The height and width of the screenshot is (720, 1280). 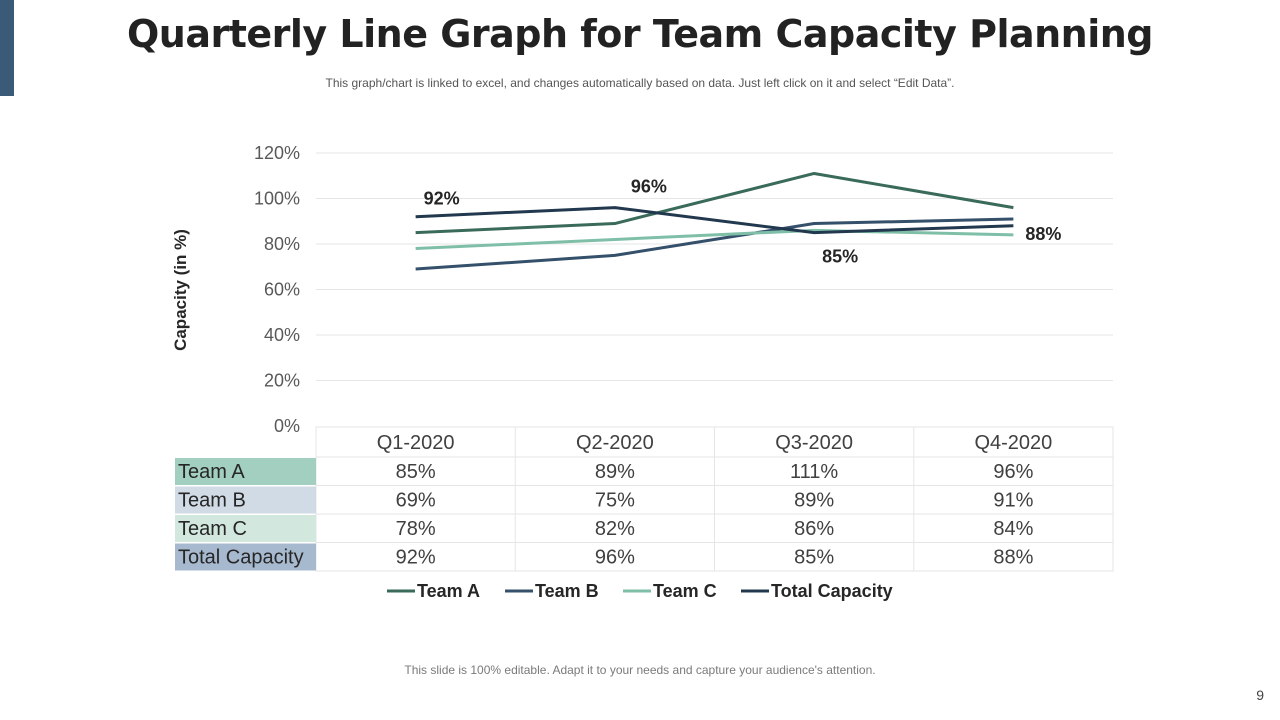 What do you see at coordinates (416, 501) in the screenshot?
I see `table-cell: 69%` at bounding box center [416, 501].